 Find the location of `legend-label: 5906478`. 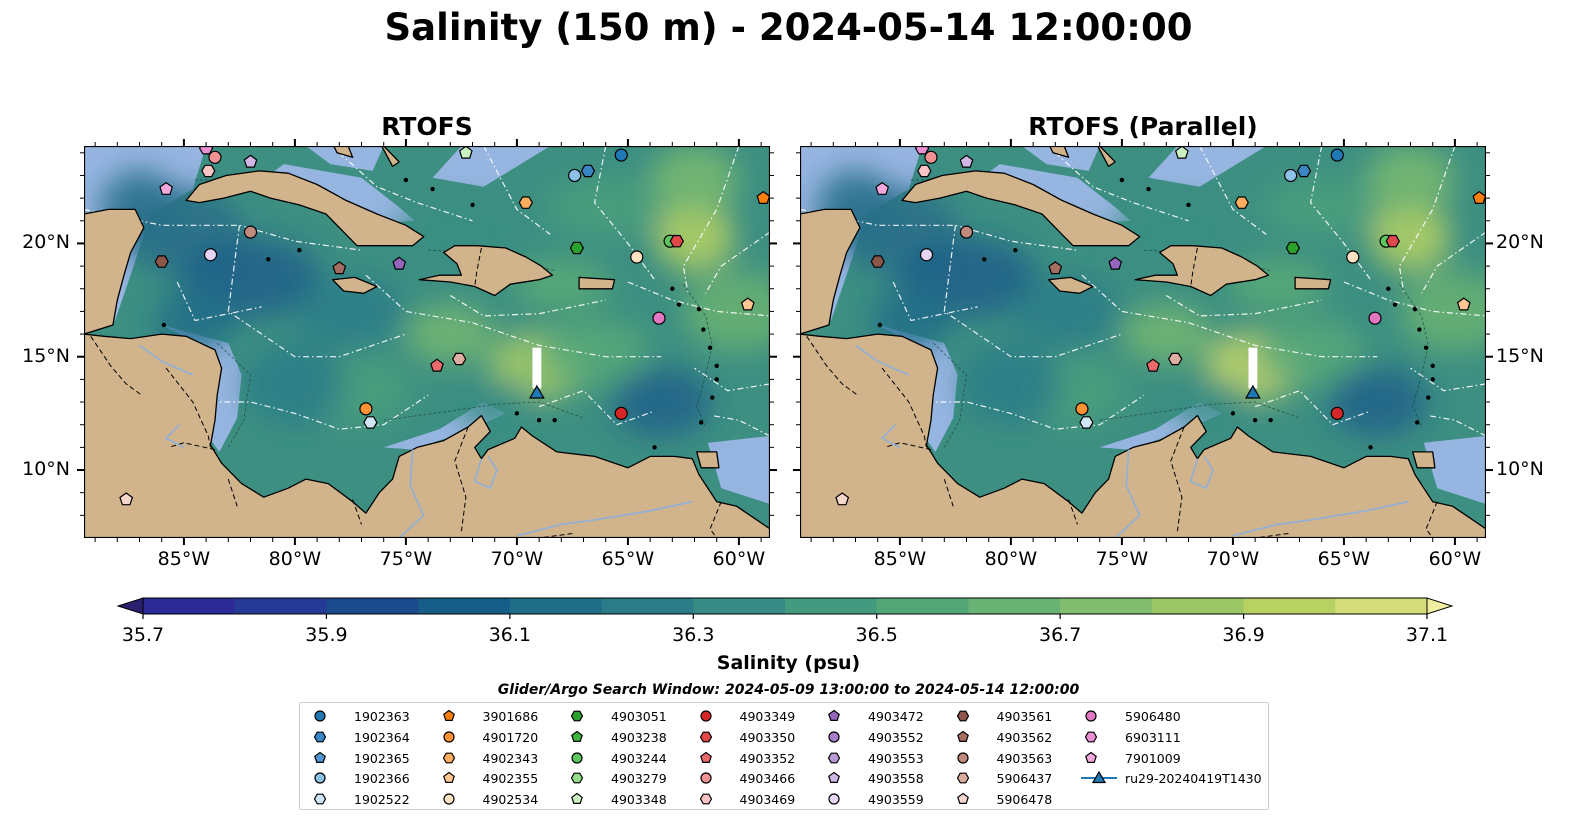

legend-label: 5906478 is located at coordinates (1024, 800).